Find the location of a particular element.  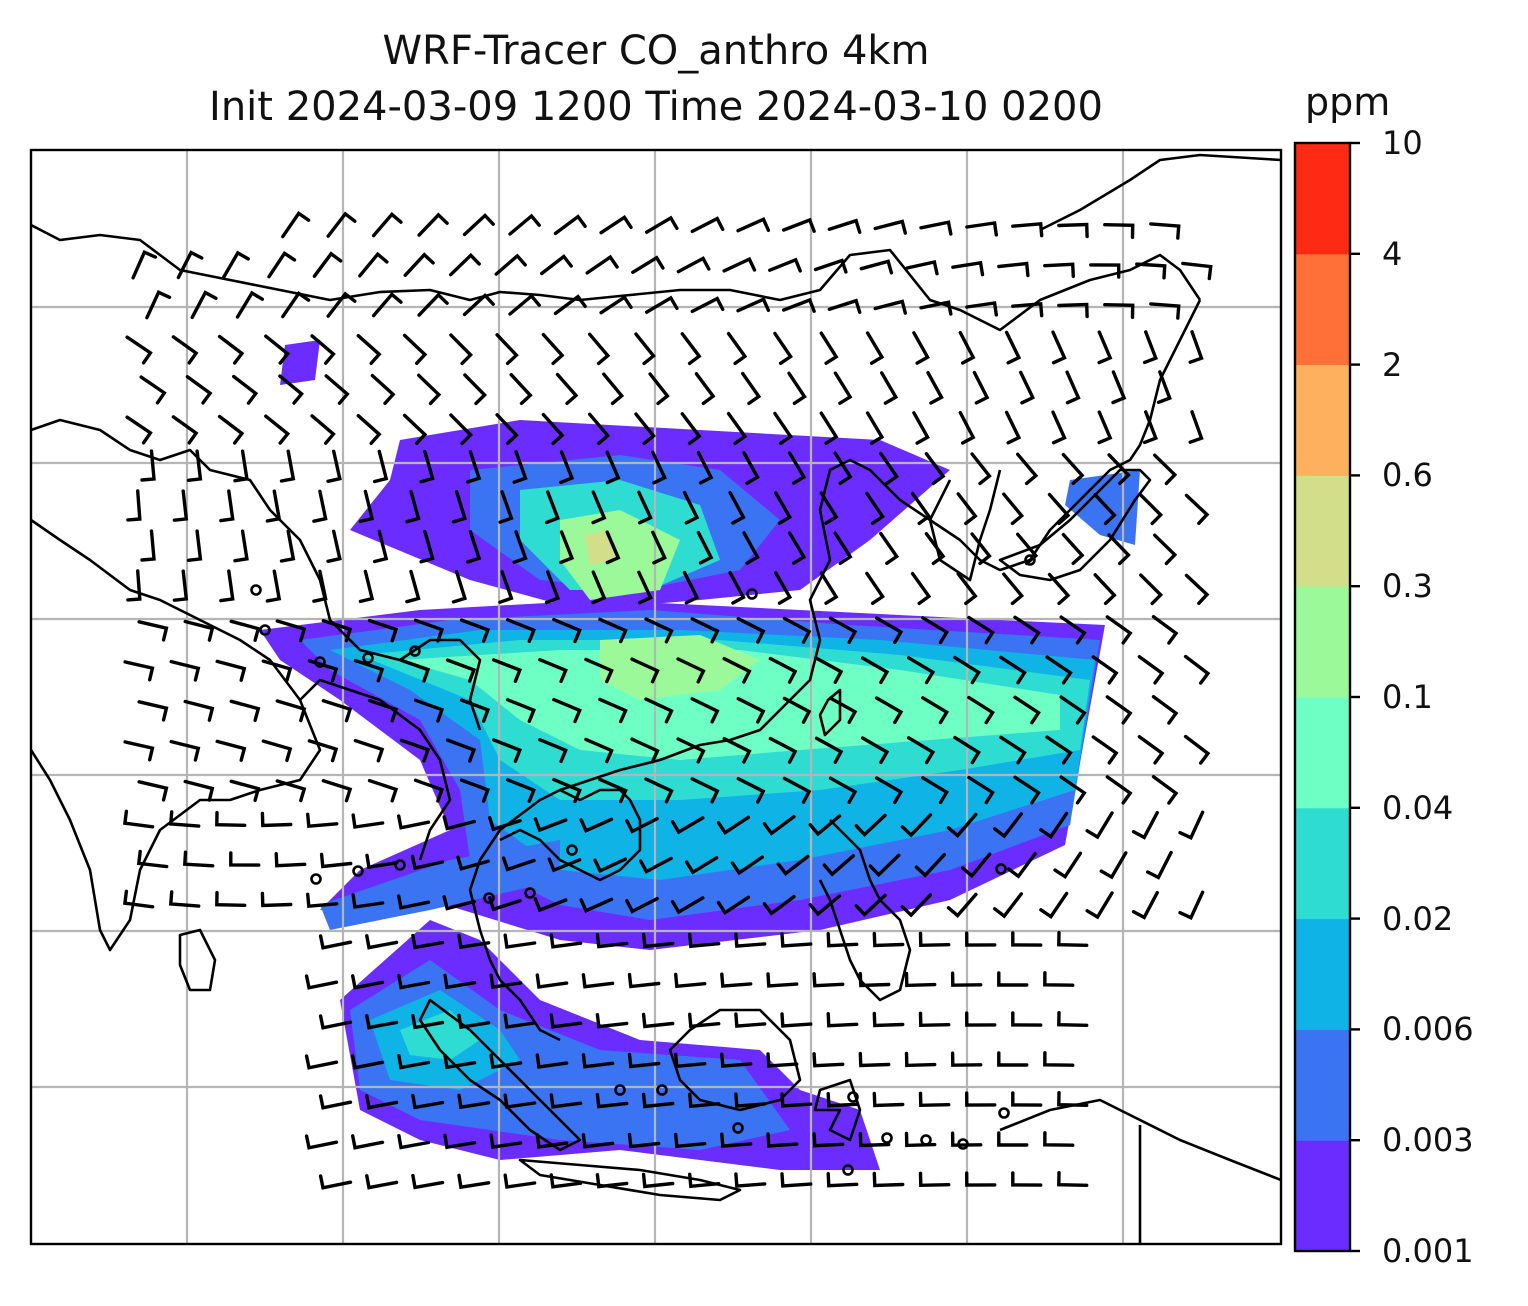

colorbar-tick-label: 0.6 is located at coordinates (1407, 475).